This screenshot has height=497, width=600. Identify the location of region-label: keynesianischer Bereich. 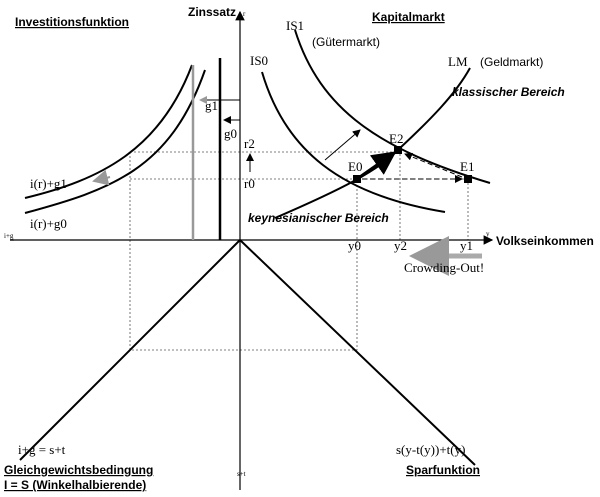
(318, 218).